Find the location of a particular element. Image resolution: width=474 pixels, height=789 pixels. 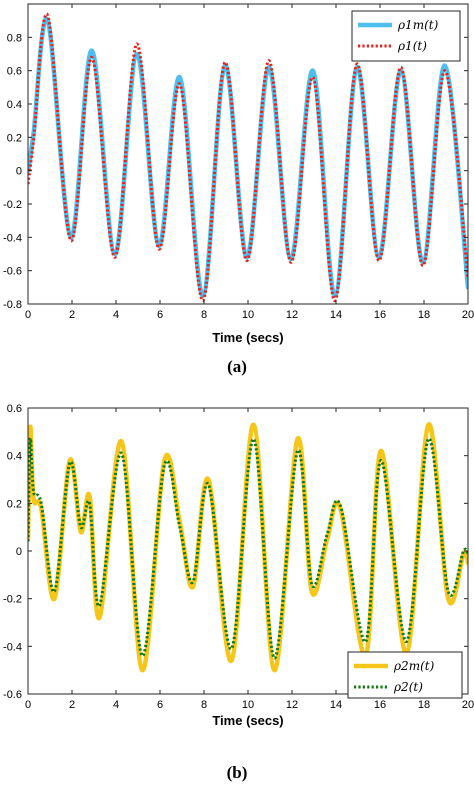

y-tick-label: 0.8 is located at coordinates (14, 38).